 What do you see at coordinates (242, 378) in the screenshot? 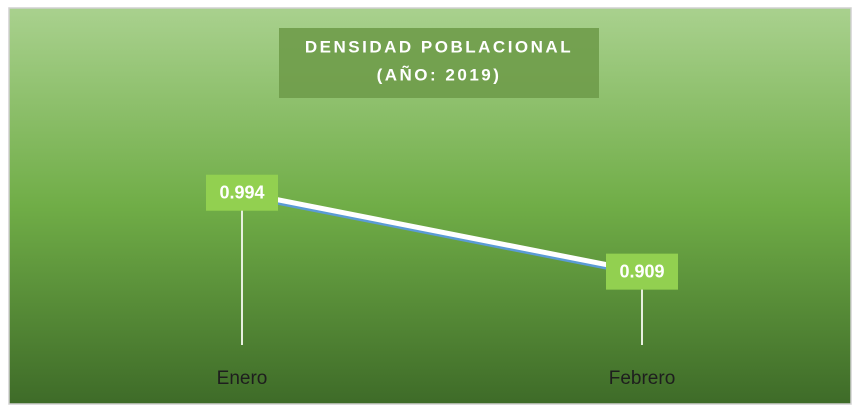
I see `x-tick-label: Enero` at bounding box center [242, 378].